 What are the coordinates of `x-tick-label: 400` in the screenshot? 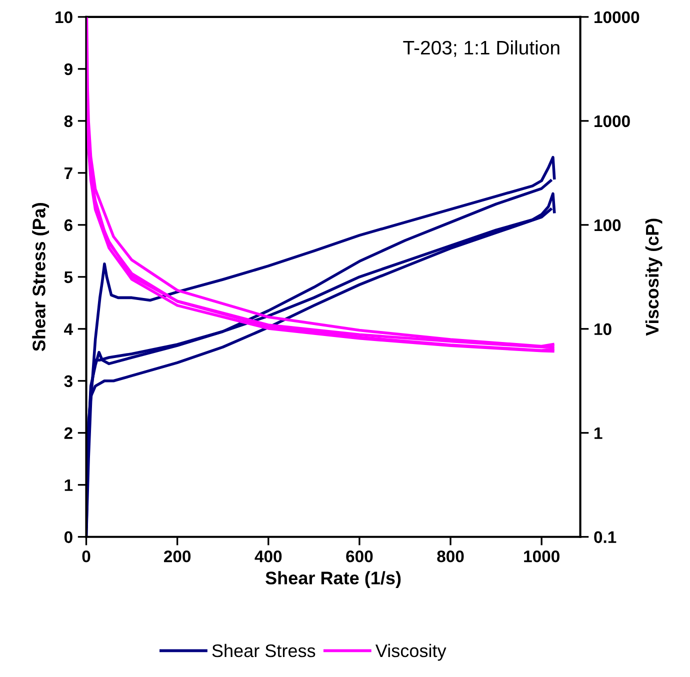 It's located at (268, 556).